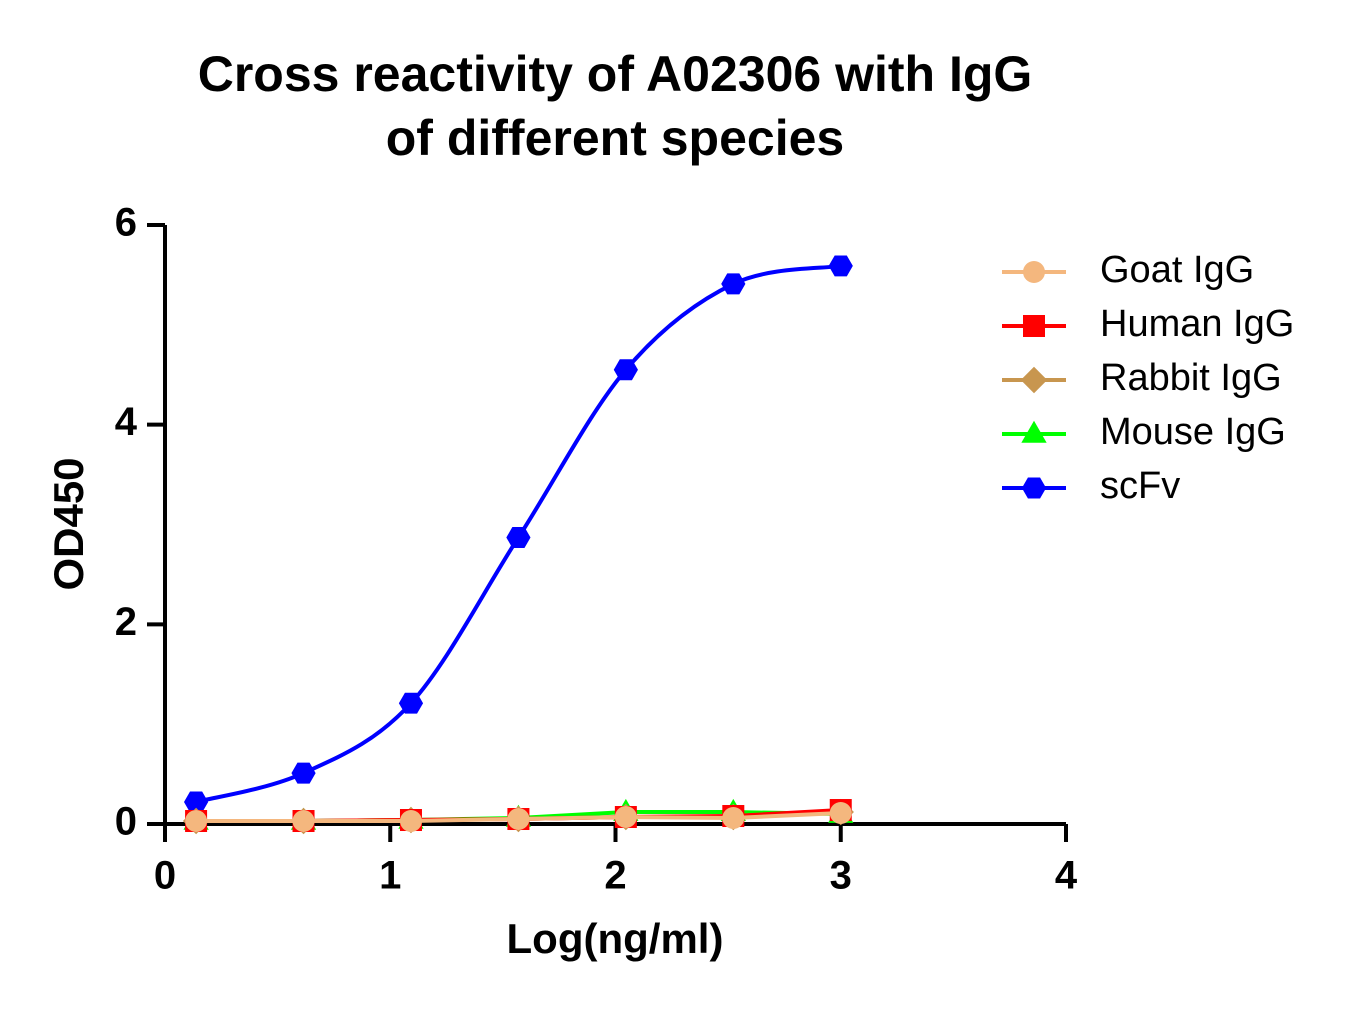  I want to click on legend-label: Rabbit IgG, so click(1191, 378).